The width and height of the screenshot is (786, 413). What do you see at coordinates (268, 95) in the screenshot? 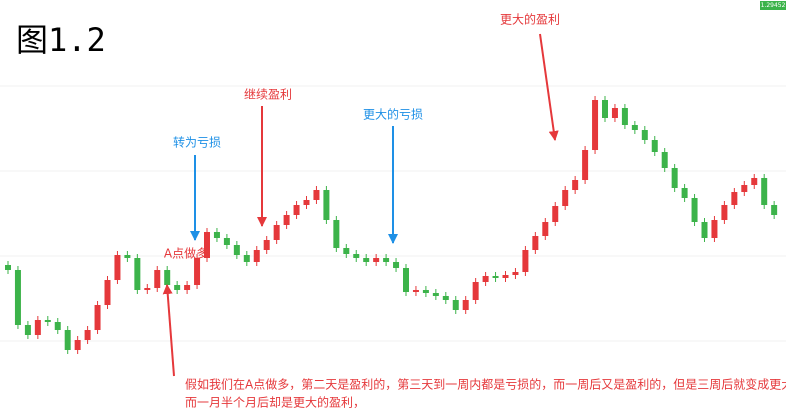
I see `annotation: 继续盈利` at bounding box center [268, 95].